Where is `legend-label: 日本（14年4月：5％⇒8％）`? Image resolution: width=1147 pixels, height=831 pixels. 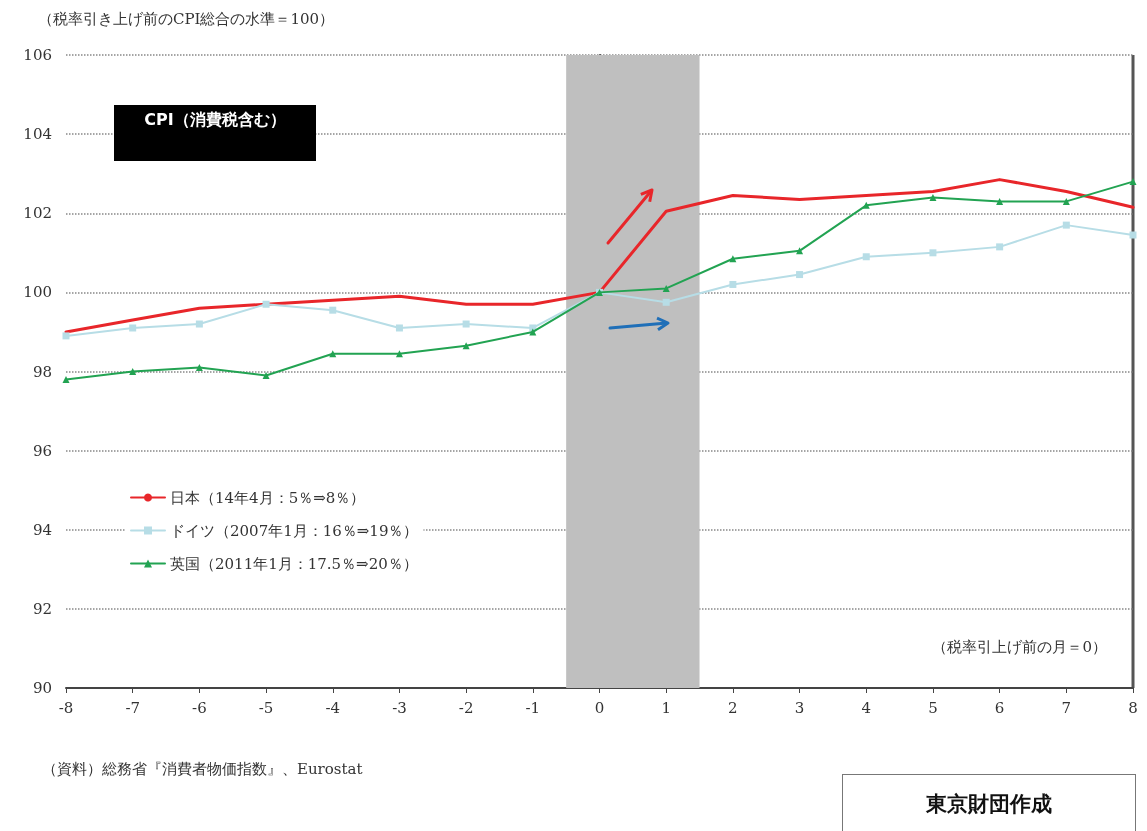 legend-label: 日本（14年4月：5％⇒8％） is located at coordinates (268, 497).